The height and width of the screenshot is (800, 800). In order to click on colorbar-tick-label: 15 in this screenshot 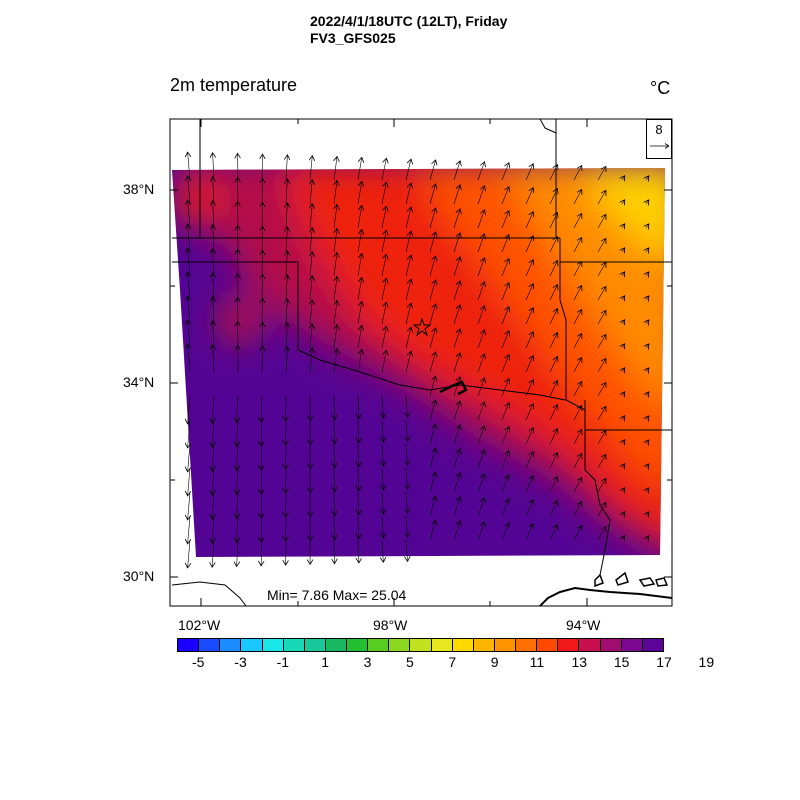, I will do `click(621, 662)`.